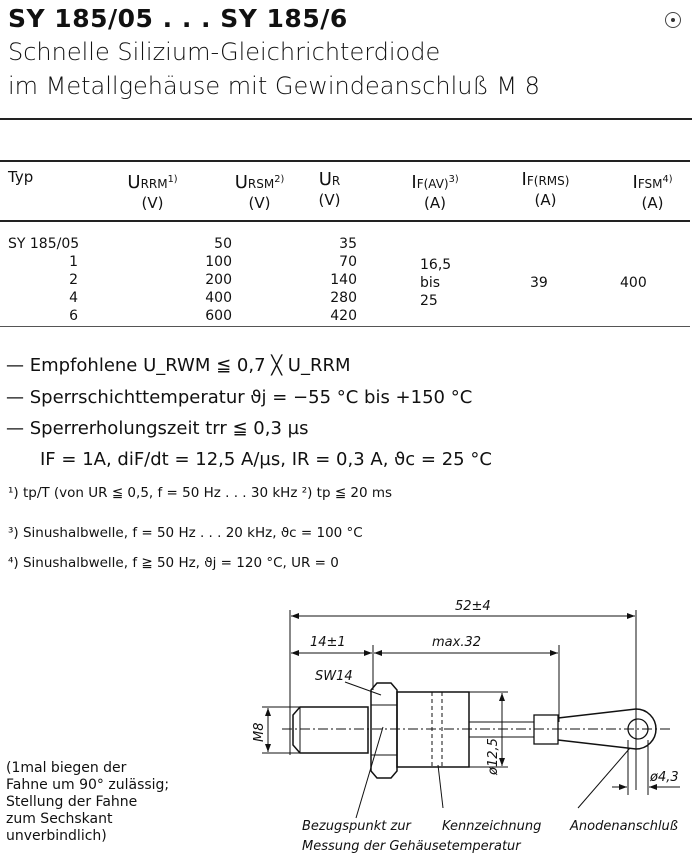 The width and height of the screenshot is (700, 864). What do you see at coordinates (73, 280) in the screenshot?
I see `table-row: 2` at bounding box center [73, 280].